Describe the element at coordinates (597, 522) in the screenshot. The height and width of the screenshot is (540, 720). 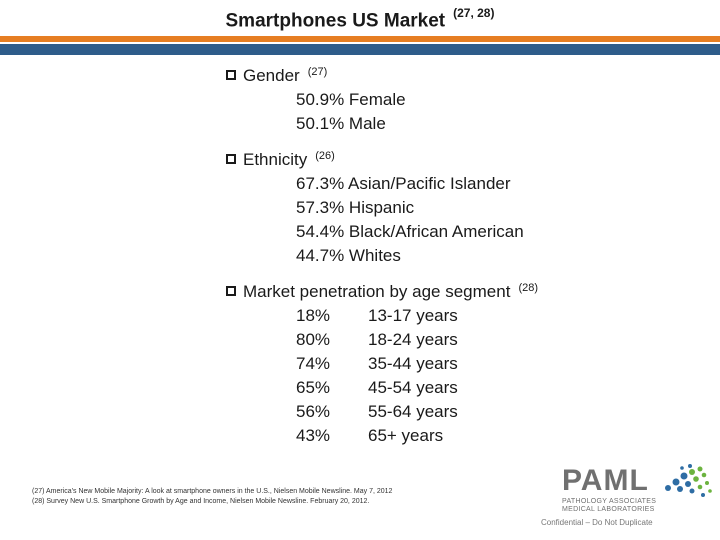
I see `confidential-notice: Confidential – Do Not Duplicate` at that location.